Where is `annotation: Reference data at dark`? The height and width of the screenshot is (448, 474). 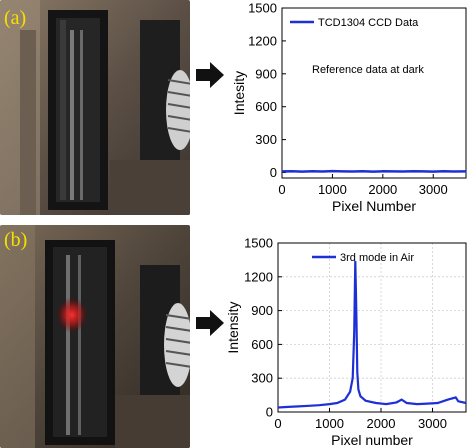 annotation: Reference data at dark is located at coordinates (368, 70).